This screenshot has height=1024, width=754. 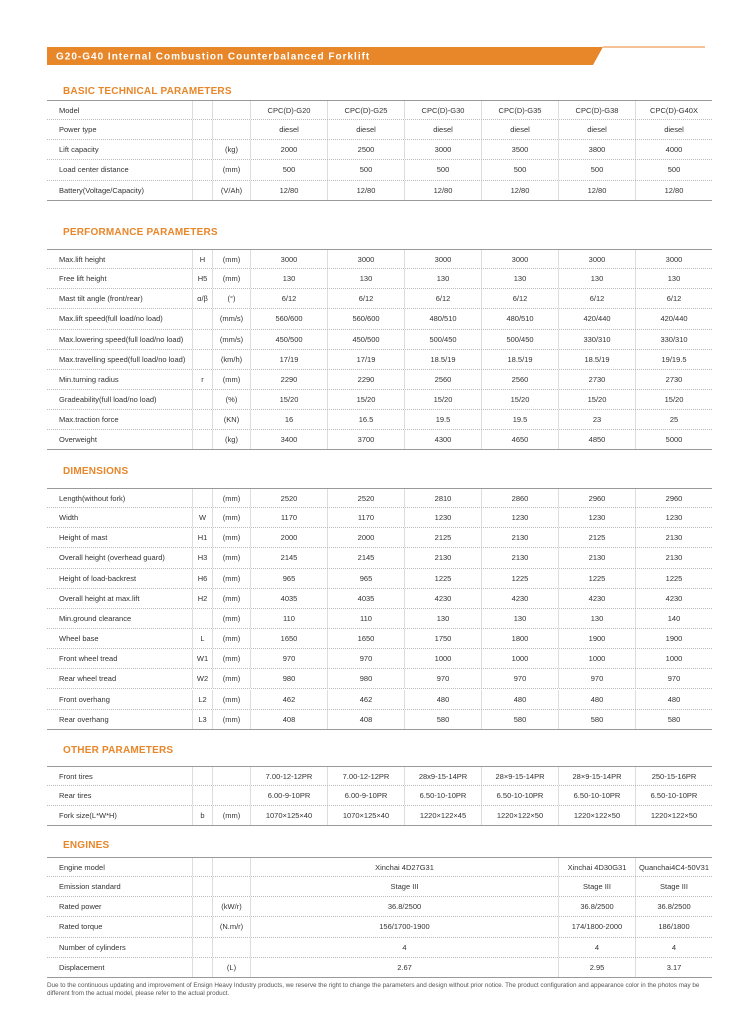 What do you see at coordinates (442, 498) in the screenshot?
I see `value-cell: 2810` at bounding box center [442, 498].